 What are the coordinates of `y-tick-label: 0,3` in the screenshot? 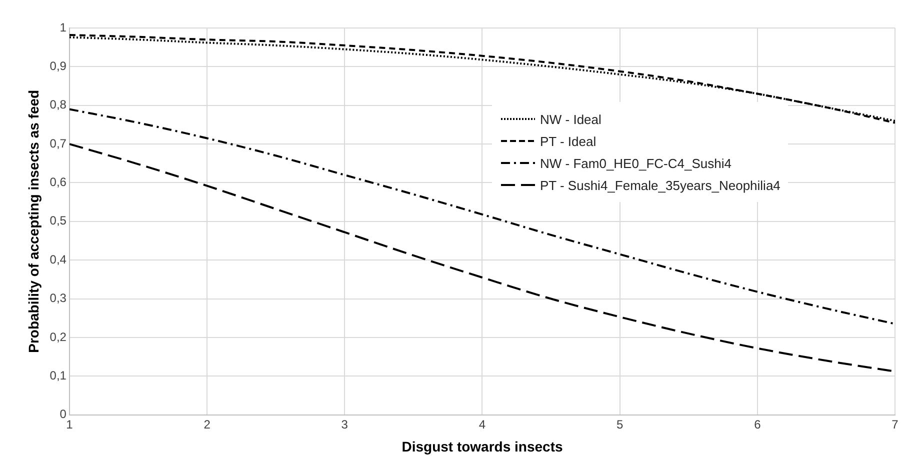 It's located at (58, 298).